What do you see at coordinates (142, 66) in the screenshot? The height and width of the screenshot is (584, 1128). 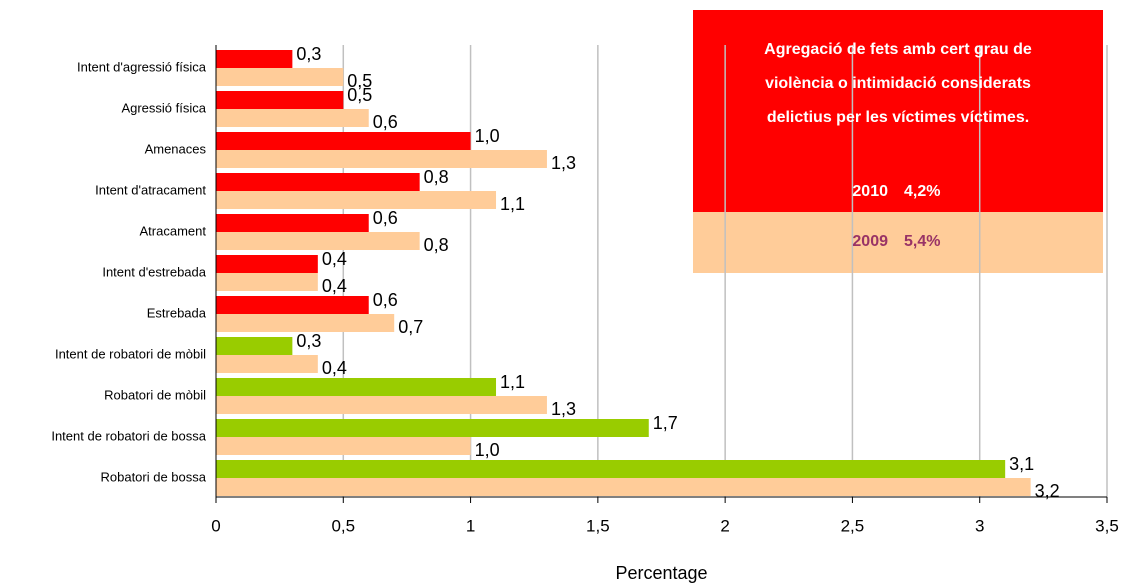 I see `y-tick-label: Intent d'agressió física` at bounding box center [142, 66].